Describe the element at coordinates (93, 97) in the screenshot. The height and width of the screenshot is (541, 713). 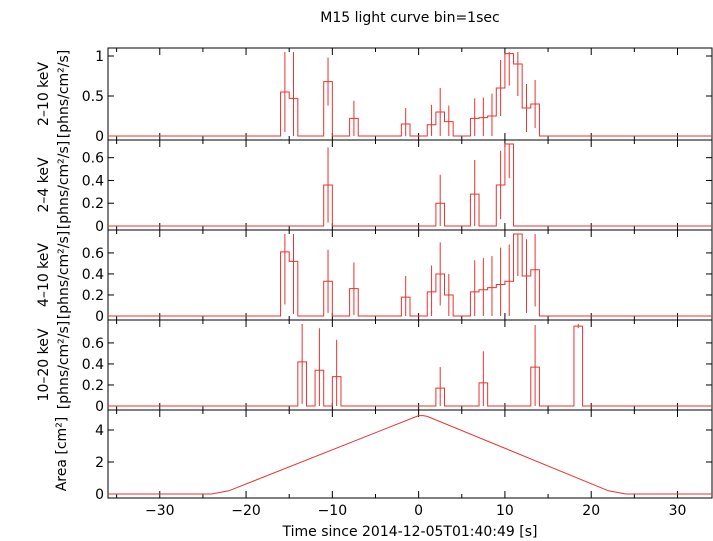
I see `y-tick-label: 0.5` at that location.